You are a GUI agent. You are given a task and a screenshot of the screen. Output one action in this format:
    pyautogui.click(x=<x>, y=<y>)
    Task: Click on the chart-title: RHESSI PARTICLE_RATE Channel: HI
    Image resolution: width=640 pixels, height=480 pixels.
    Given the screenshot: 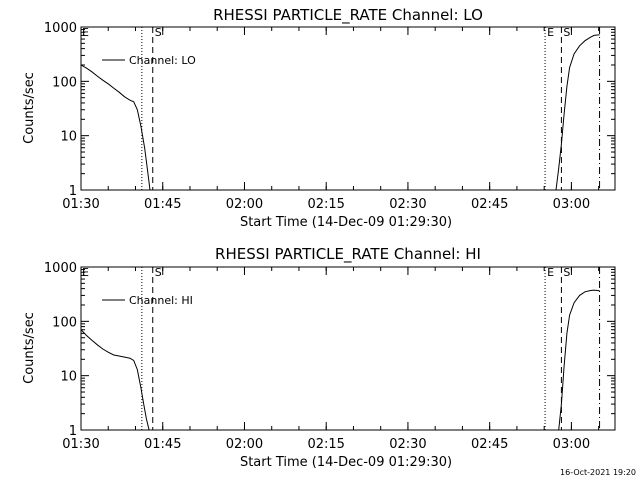 What is the action you would take?
    pyautogui.click(x=348, y=254)
    